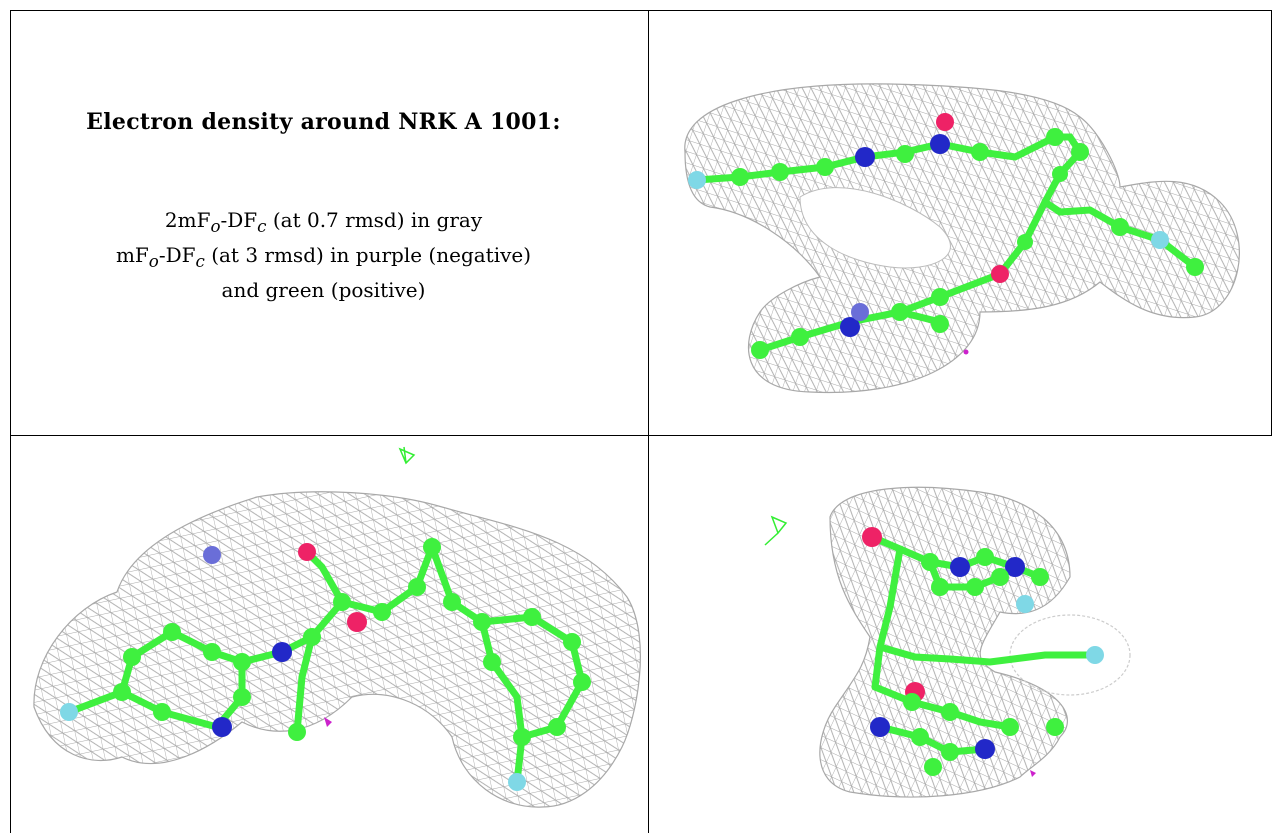 This screenshot has width=1273, height=833. What do you see at coordinates (648, 421) in the screenshot?
I see `table-divider-center` at bounding box center [648, 421].